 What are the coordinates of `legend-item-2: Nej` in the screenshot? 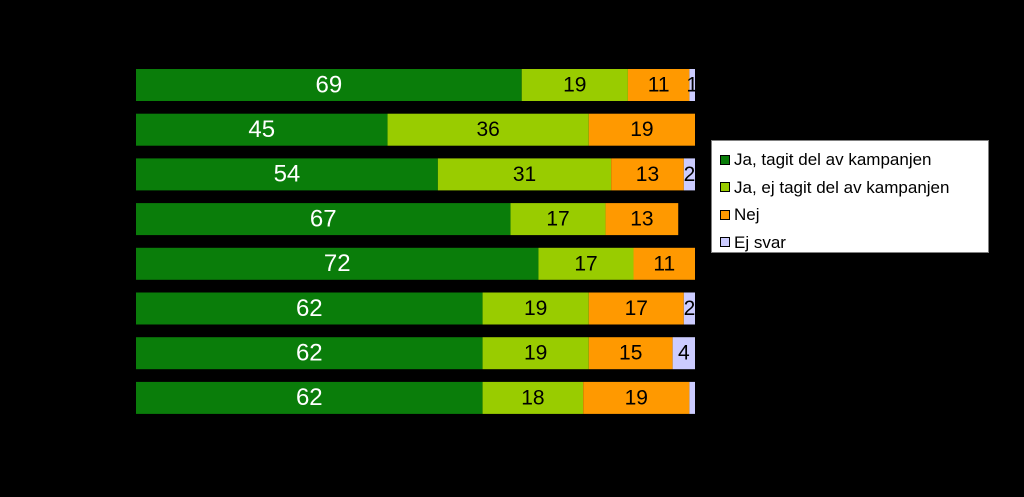 It's located at (854, 215).